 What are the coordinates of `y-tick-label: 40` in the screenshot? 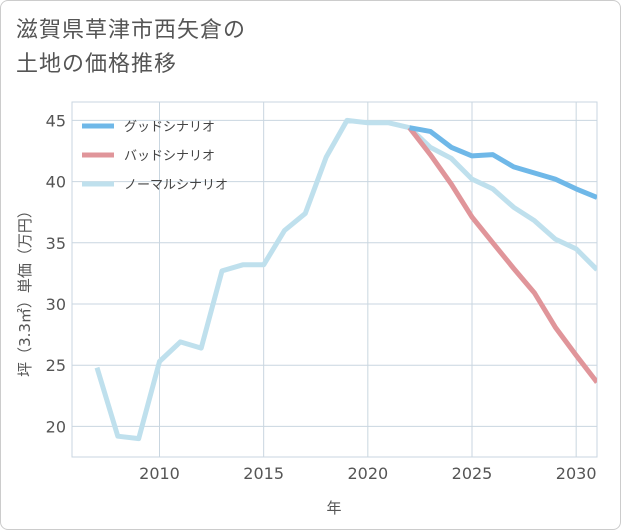 It's located at (56, 182).